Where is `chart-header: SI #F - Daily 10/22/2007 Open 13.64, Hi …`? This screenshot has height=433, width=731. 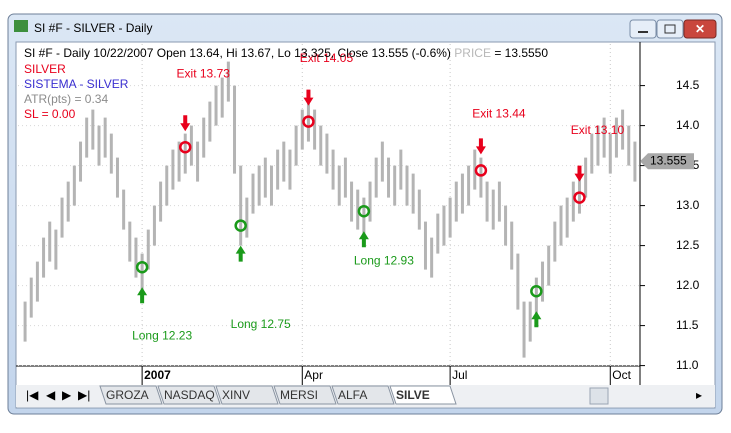
chart-header: SI #F - Daily 10/22/2007 Open 13.64, Hi … is located at coordinates (286, 53).